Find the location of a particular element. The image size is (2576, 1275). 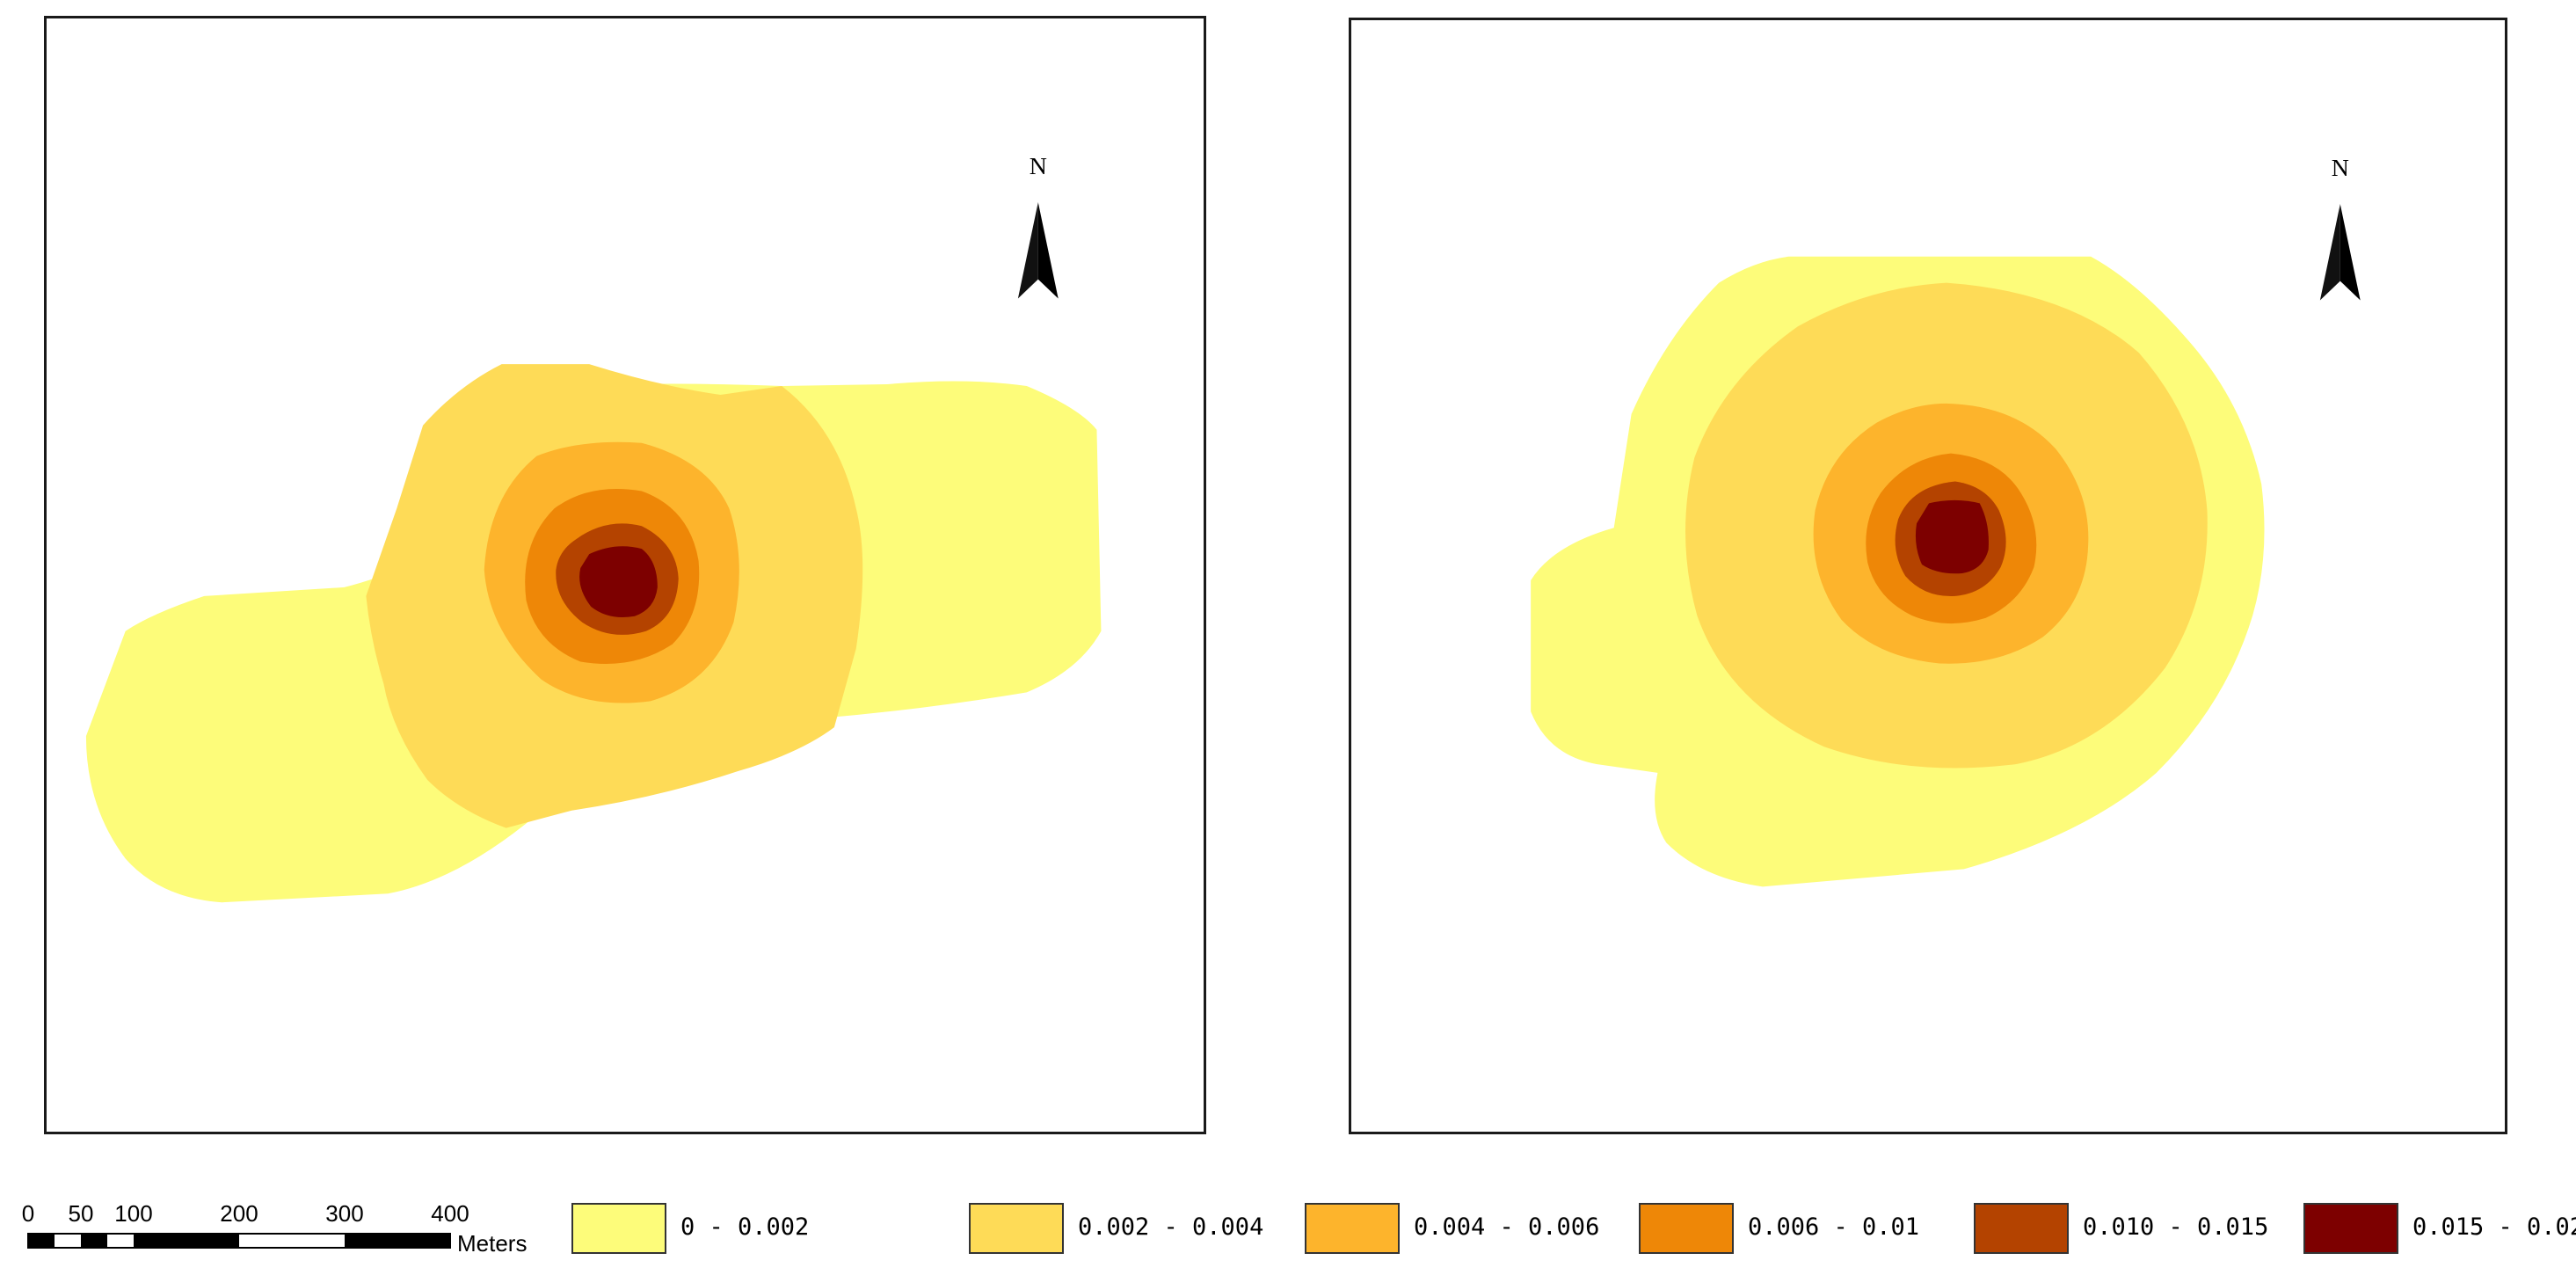

scale-tick-0: 0 is located at coordinates (28, 1213).